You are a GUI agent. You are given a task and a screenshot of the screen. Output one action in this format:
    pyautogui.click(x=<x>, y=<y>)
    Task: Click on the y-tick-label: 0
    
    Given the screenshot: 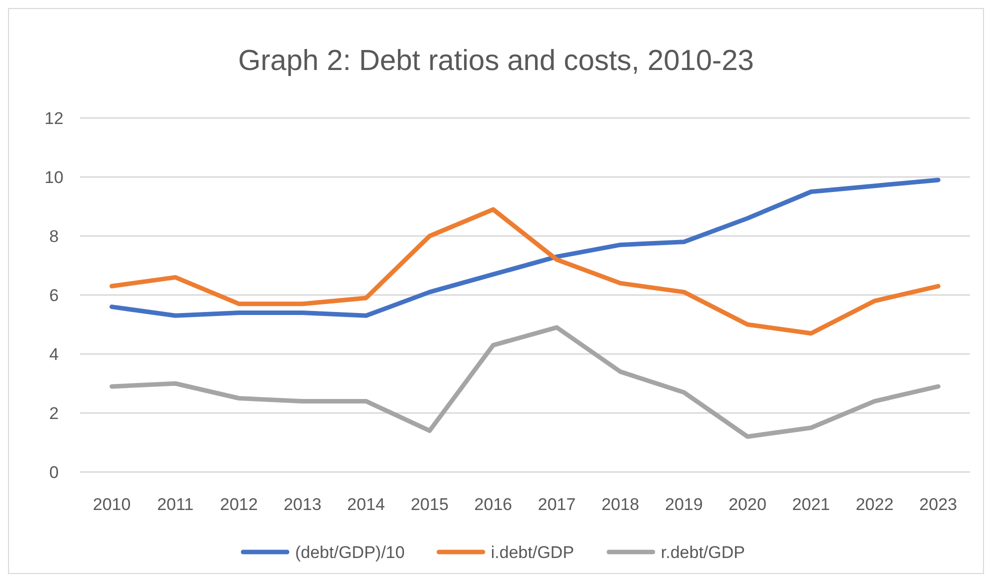 What is the action you would take?
    pyautogui.click(x=54, y=472)
    